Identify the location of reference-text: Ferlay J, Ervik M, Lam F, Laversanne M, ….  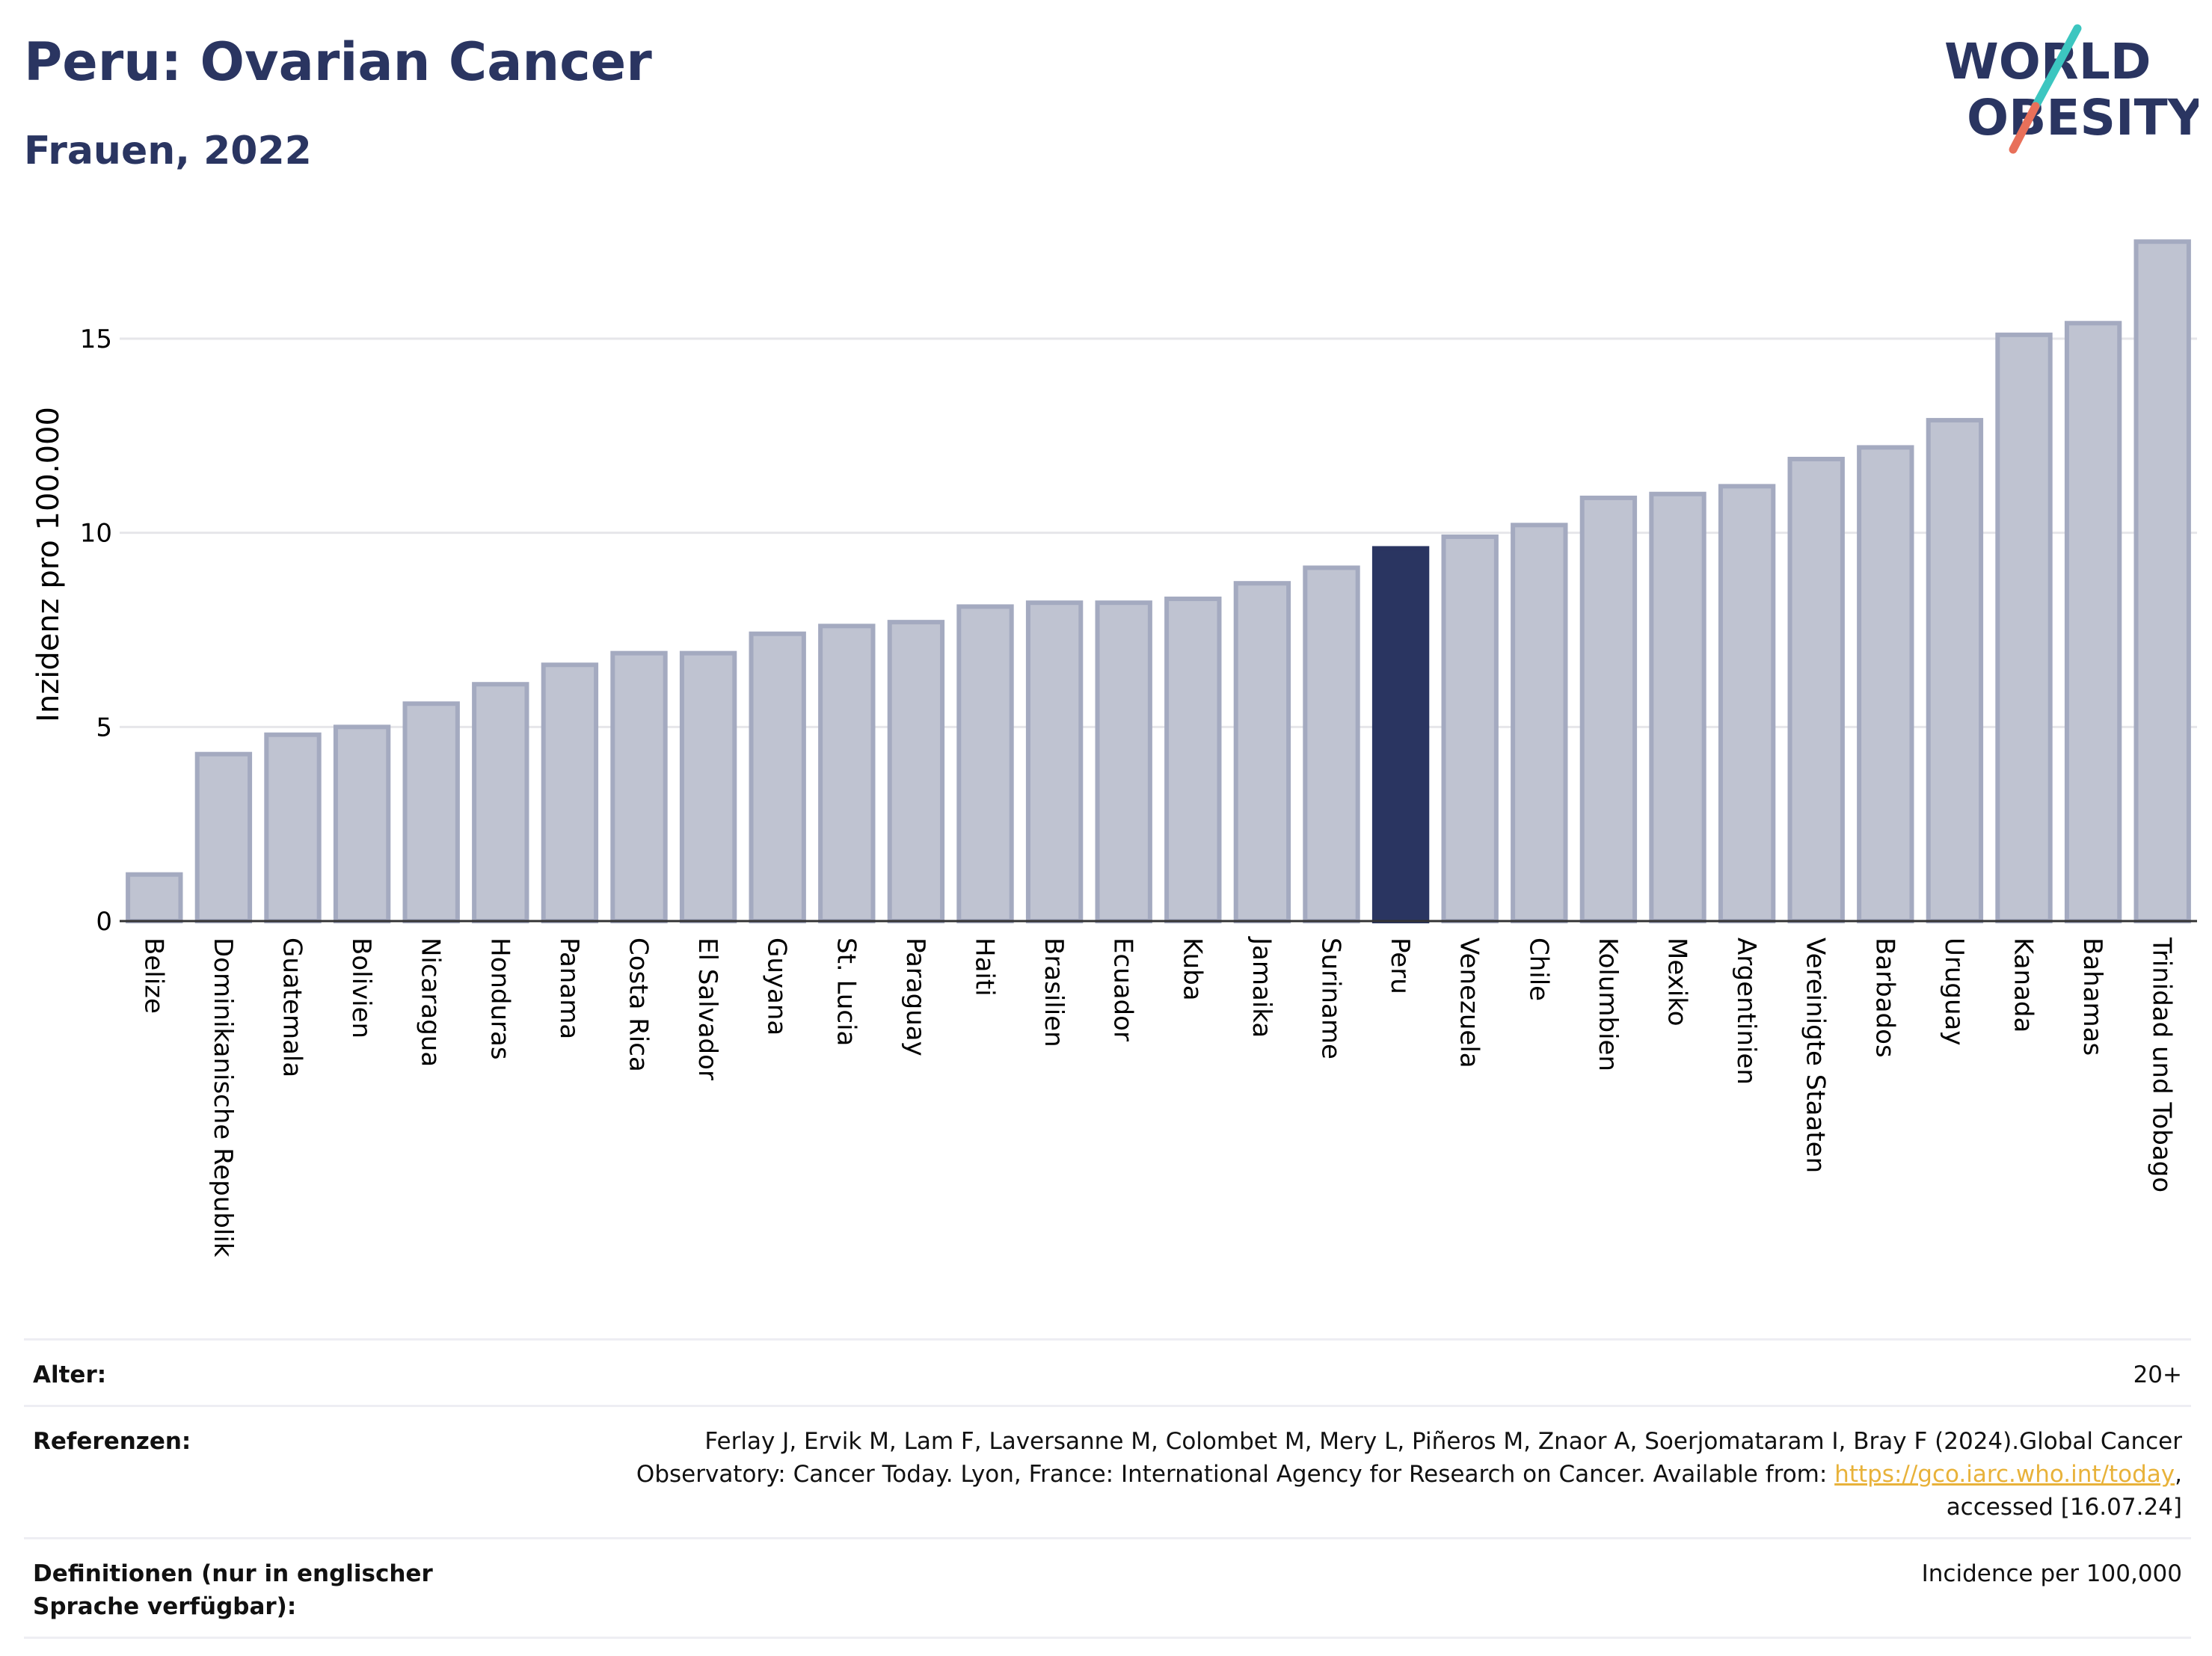
(1409, 1458).